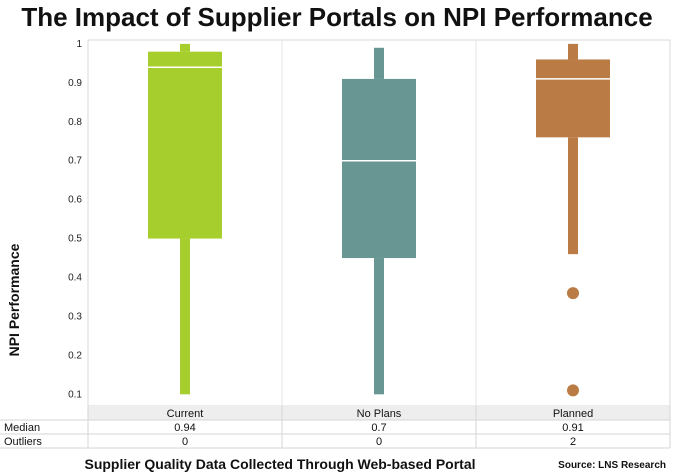 The width and height of the screenshot is (674, 476). Describe the element at coordinates (573, 414) in the screenshot. I see `x-category-label: Planned` at that location.